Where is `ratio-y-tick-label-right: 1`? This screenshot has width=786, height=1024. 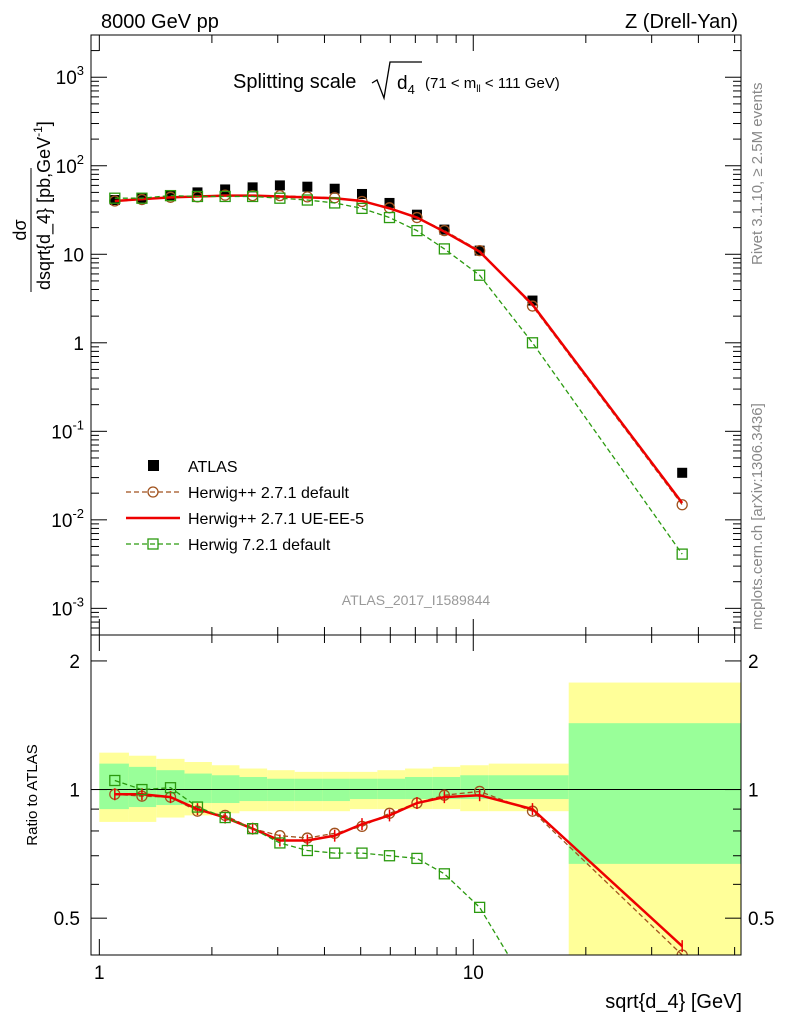
ratio-y-tick-label-right: 1 is located at coordinates (753, 791).